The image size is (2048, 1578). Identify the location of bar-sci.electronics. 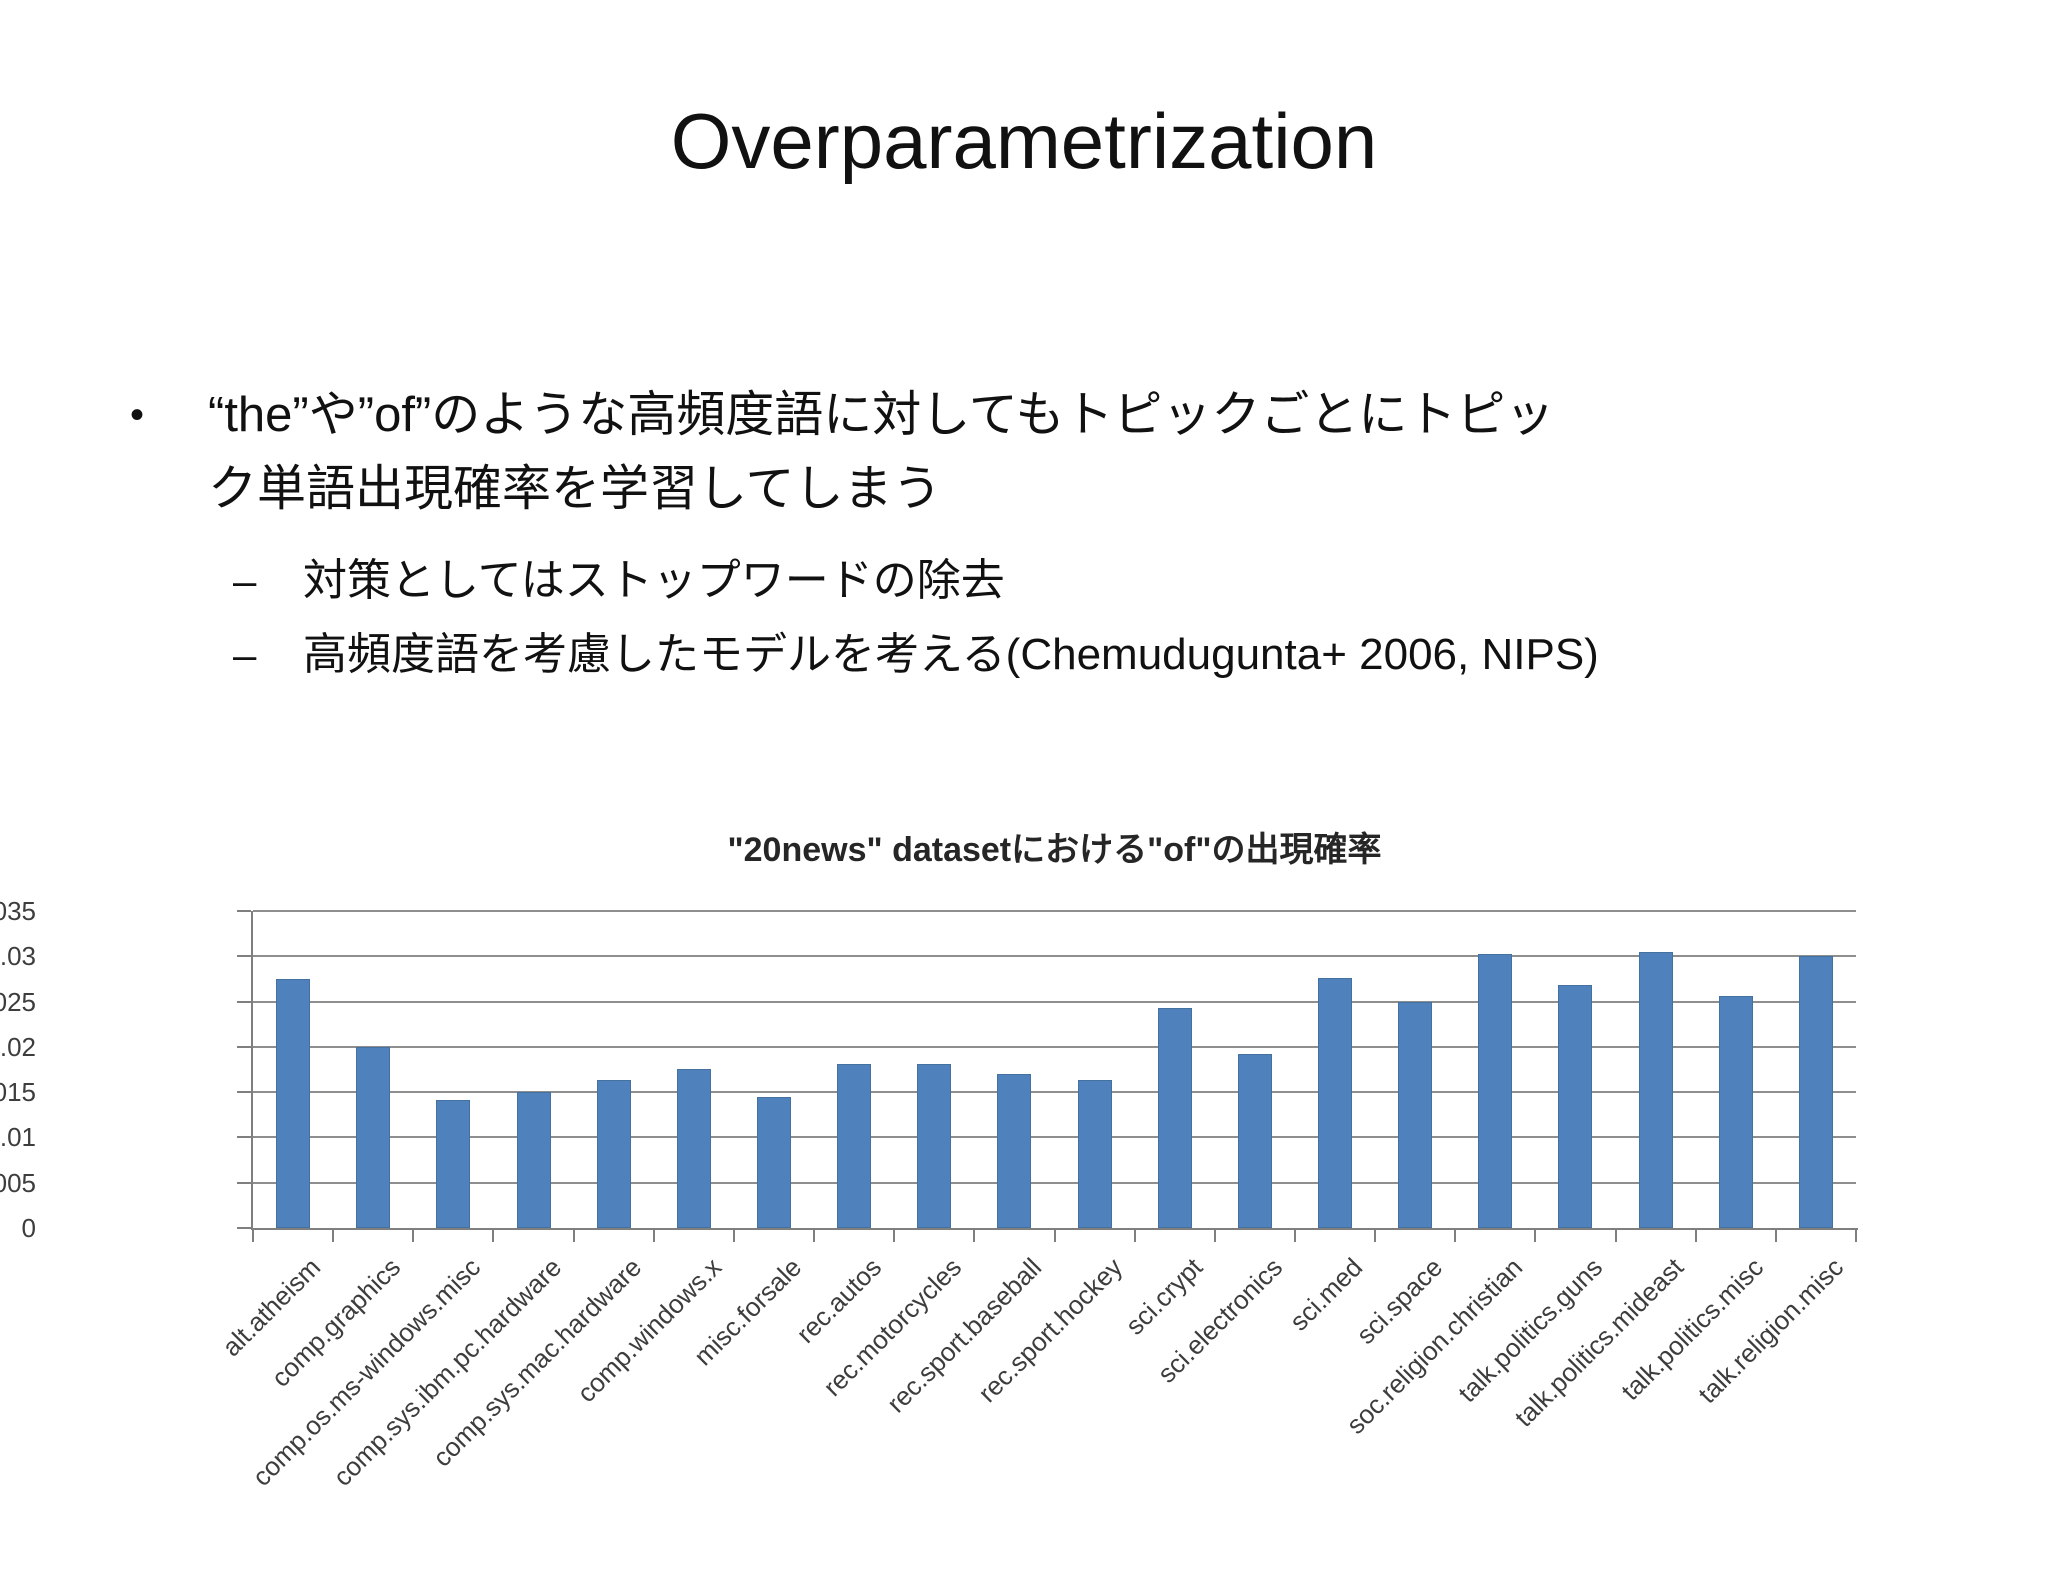
(1255, 1141).